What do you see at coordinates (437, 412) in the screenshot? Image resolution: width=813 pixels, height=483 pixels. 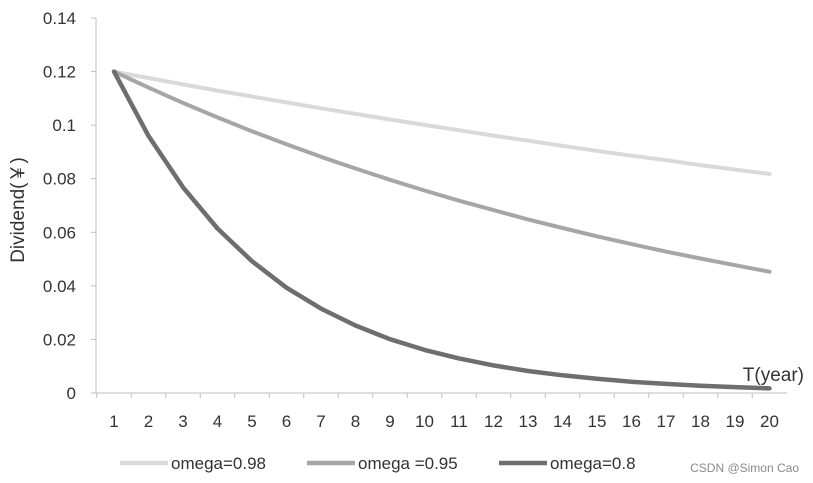 I see `x-axis-ticks: 1 2 3 4 5 6 7 8 9 10 11 12 13 14 15 16 17 18 19 20` at bounding box center [437, 412].